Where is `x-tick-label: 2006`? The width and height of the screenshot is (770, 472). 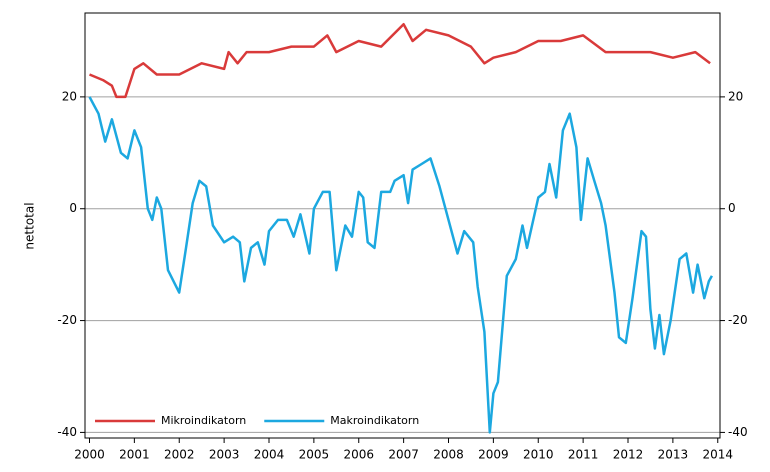 x-tick-label: 2006 is located at coordinates (358, 455).